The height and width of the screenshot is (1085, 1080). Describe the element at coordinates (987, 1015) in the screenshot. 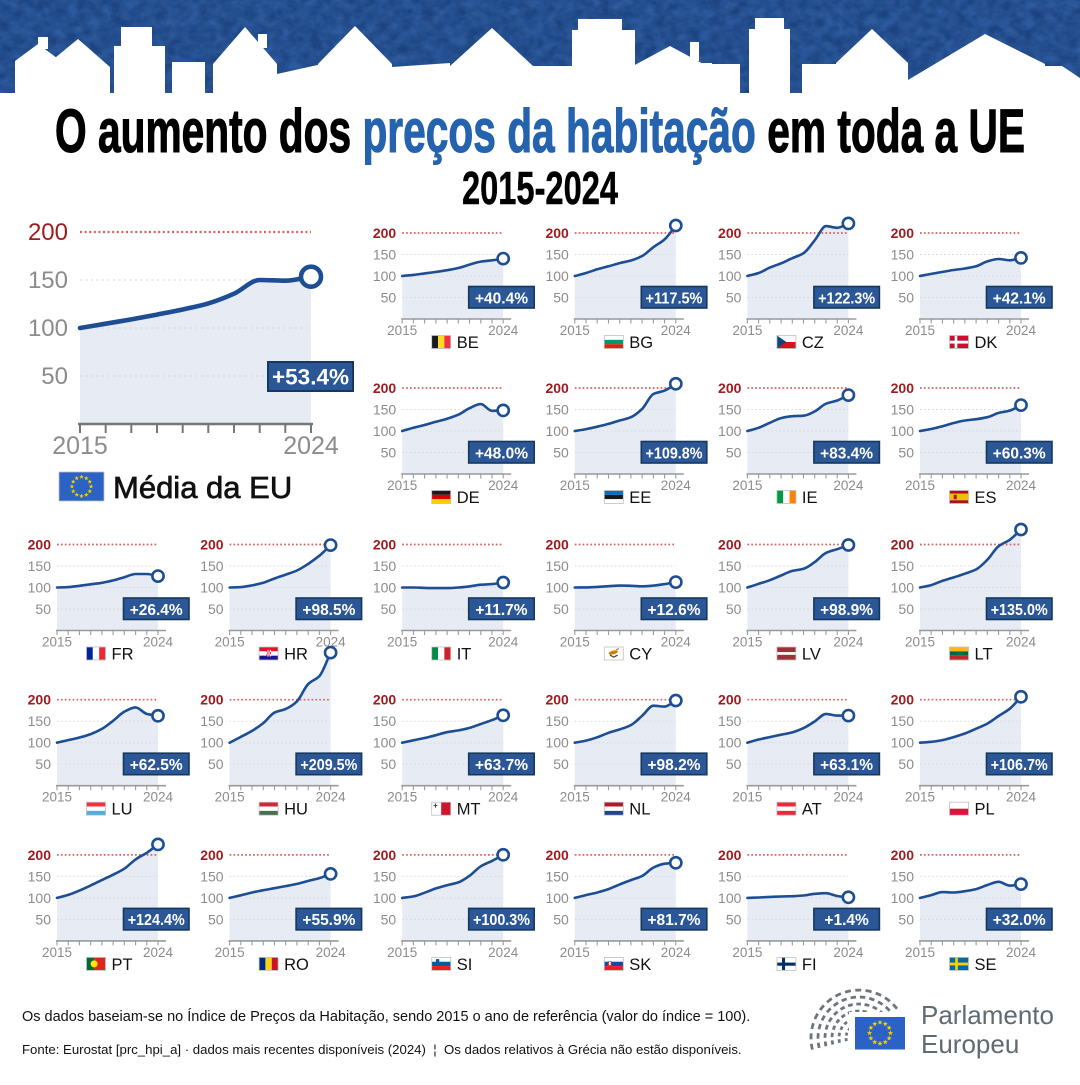

I see `svg-text: Parlamento` at that location.